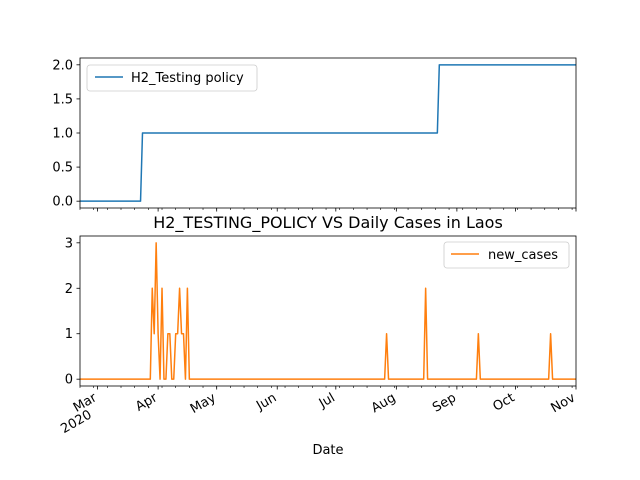  I want to click on y-tick-label: 2, so click(69, 289).